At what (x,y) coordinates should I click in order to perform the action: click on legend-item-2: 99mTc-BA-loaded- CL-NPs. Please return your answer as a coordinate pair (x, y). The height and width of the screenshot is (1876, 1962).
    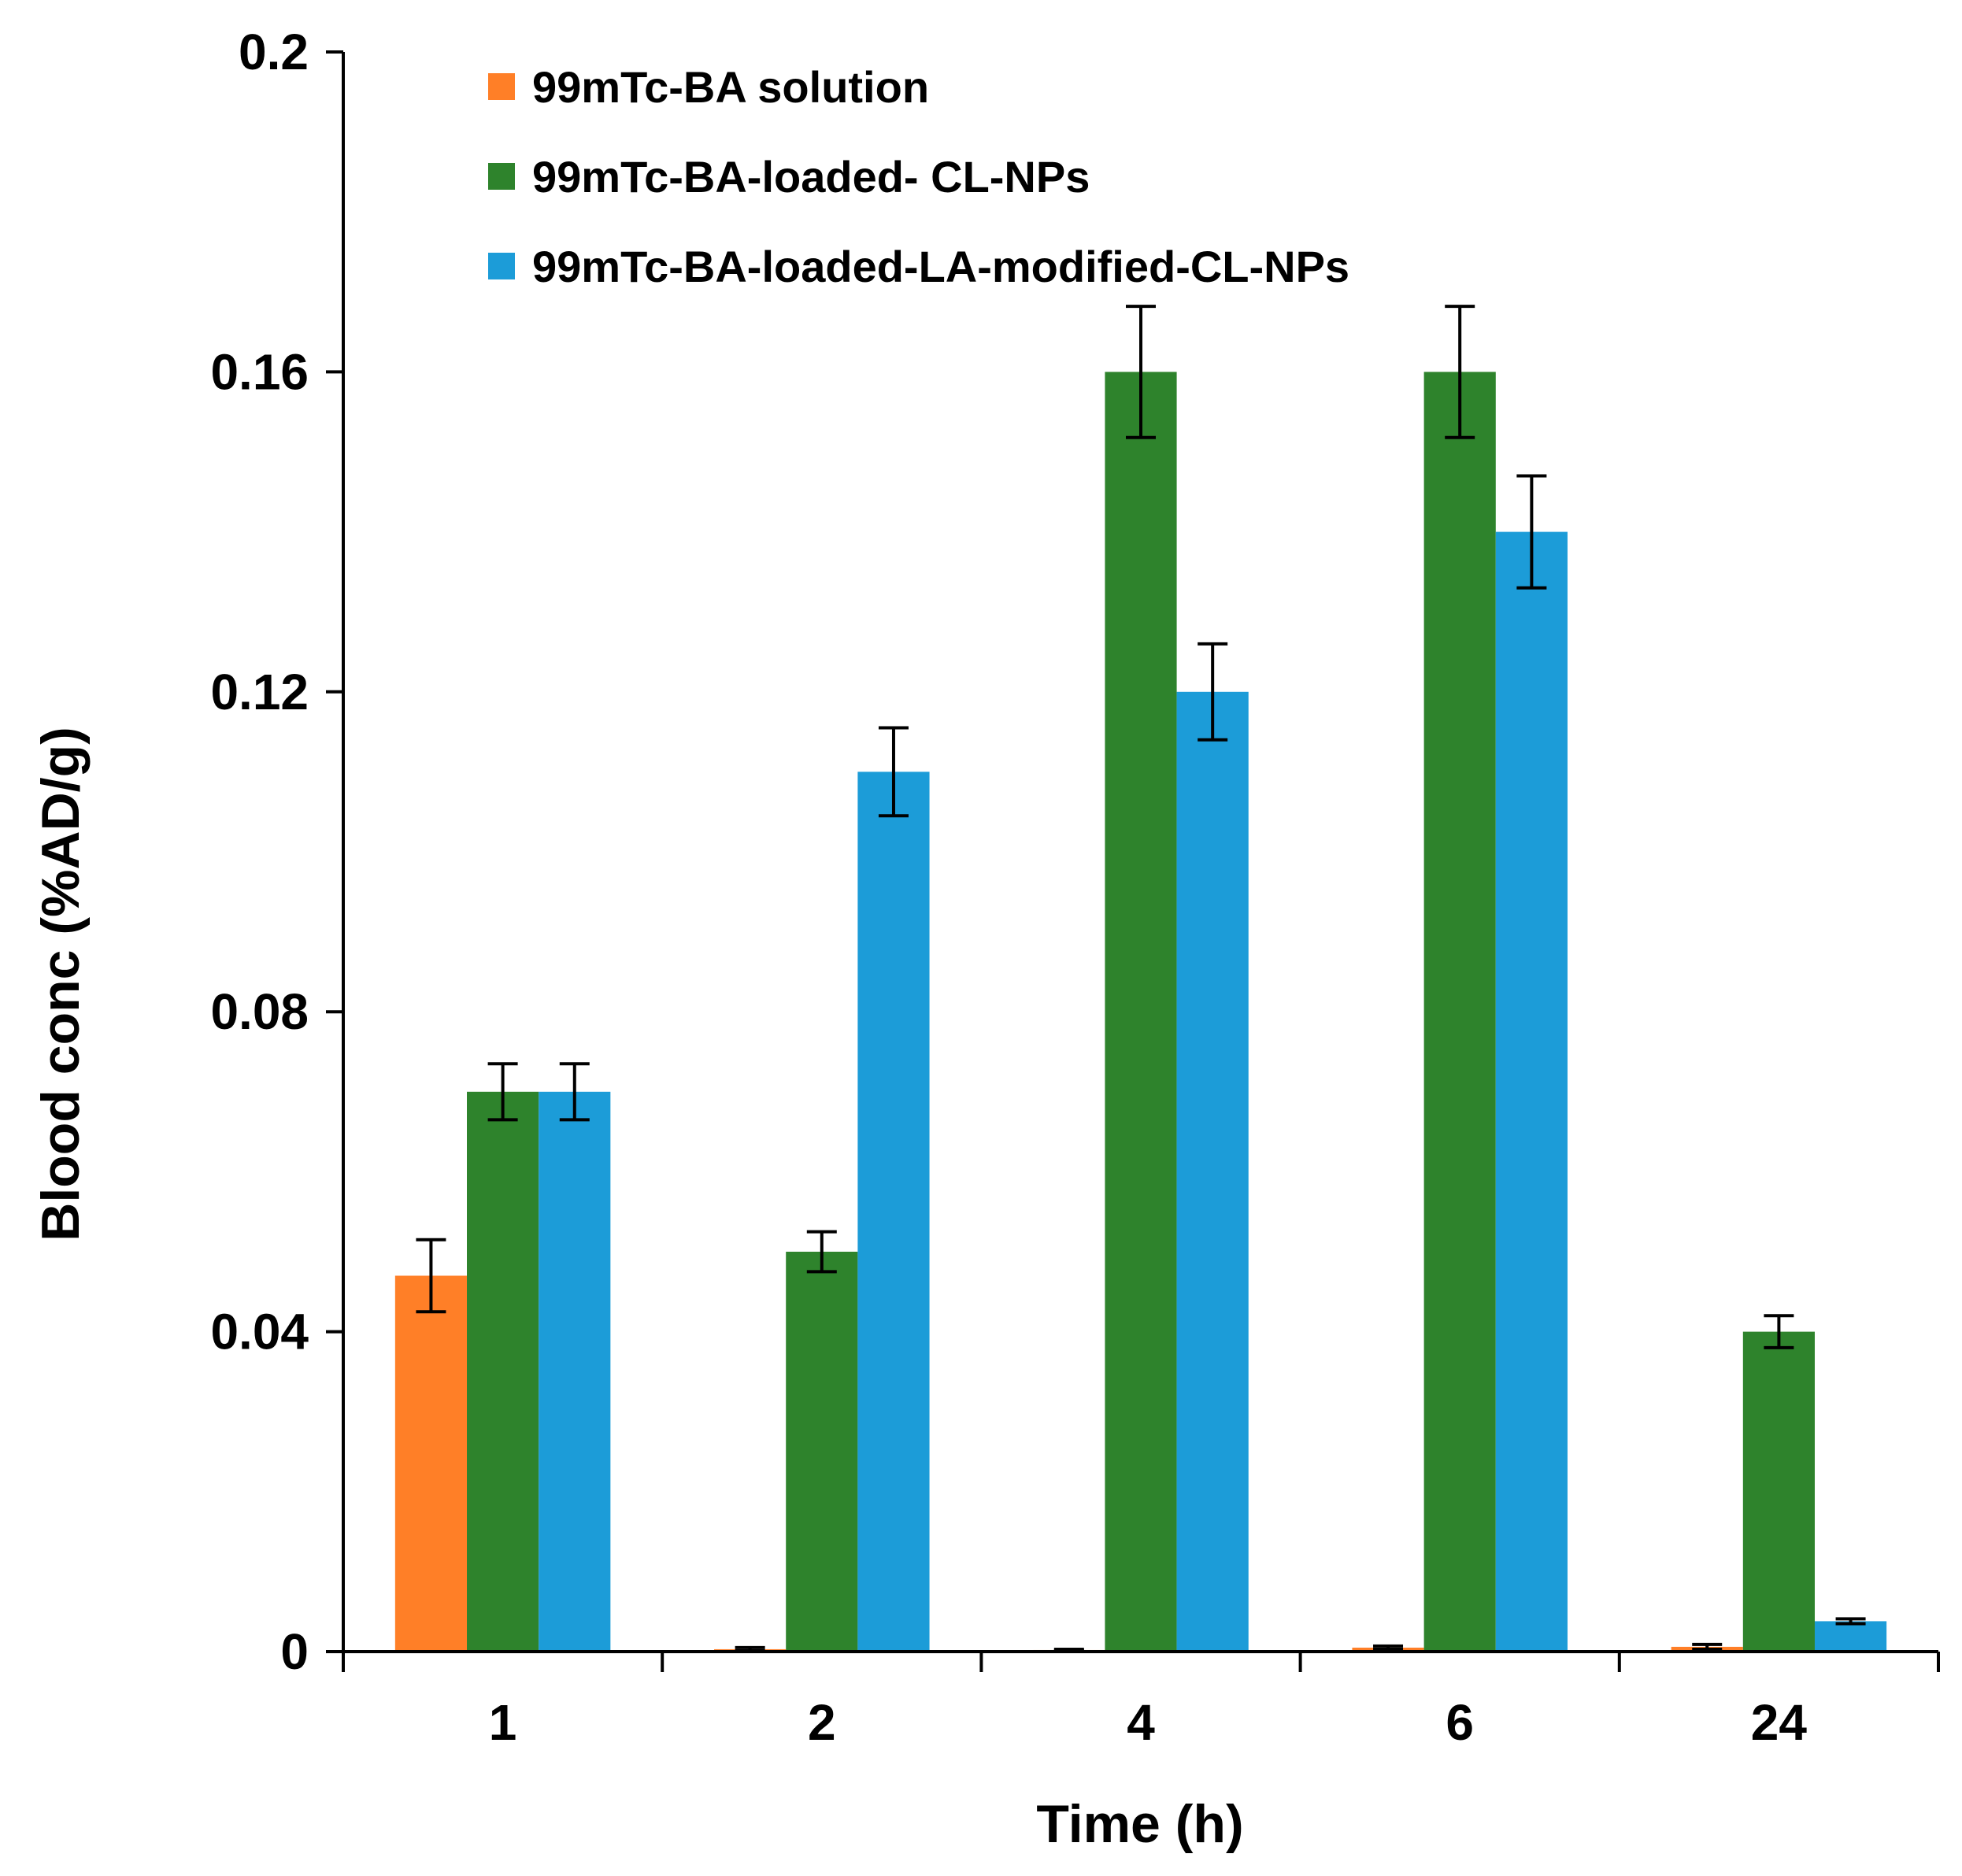
    Looking at the image, I should click on (789, 177).